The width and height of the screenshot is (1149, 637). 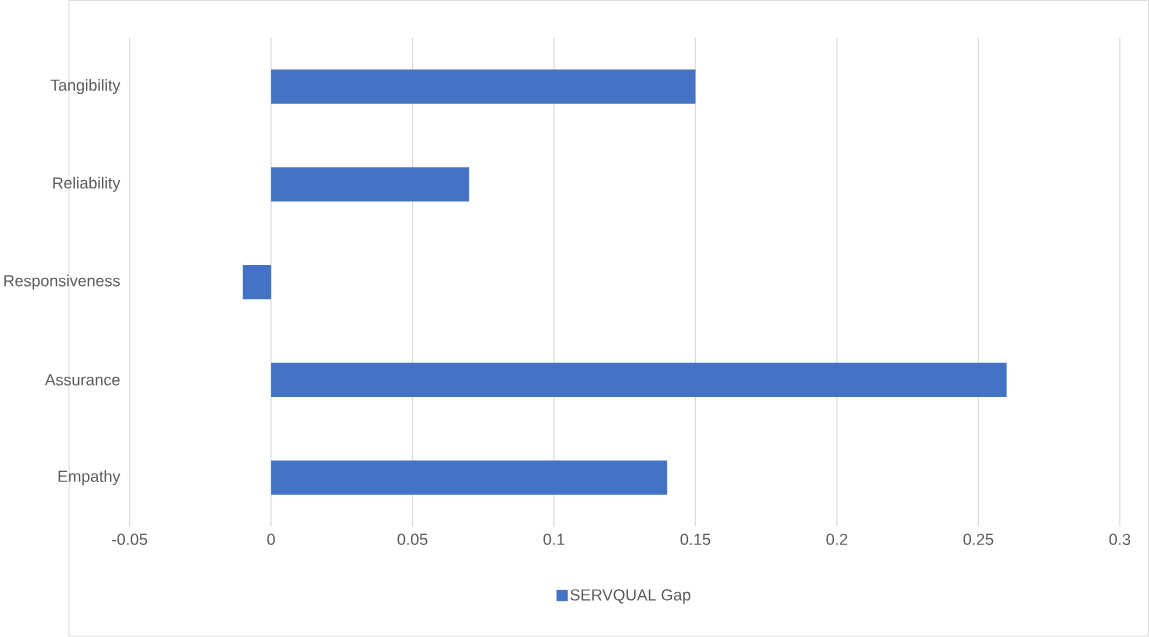 I want to click on y-tick-label: Tangibility, so click(x=85, y=87).